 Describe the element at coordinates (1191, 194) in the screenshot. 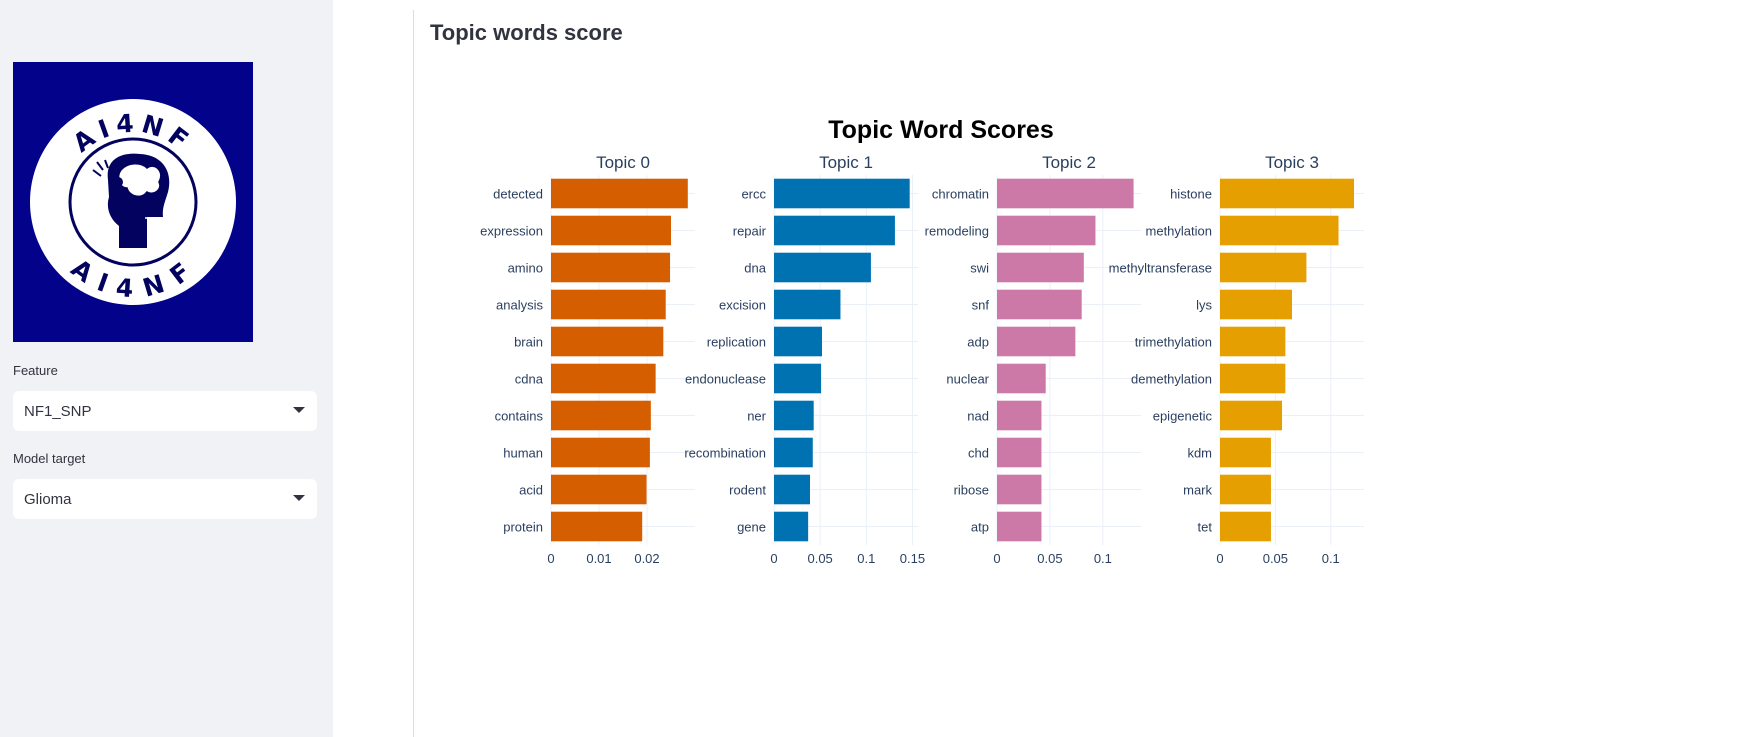

I see `y-tick-label: histone` at that location.